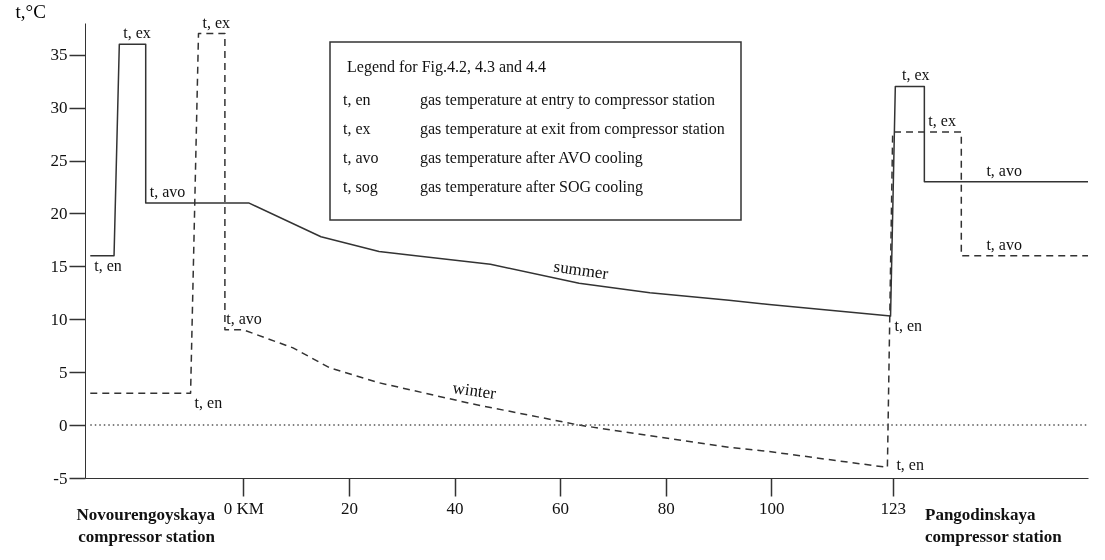 Image resolution: width=1105 pixels, height=560 pixels. Describe the element at coordinates (360, 187) in the screenshot. I see `annotation: t, sog` at that location.